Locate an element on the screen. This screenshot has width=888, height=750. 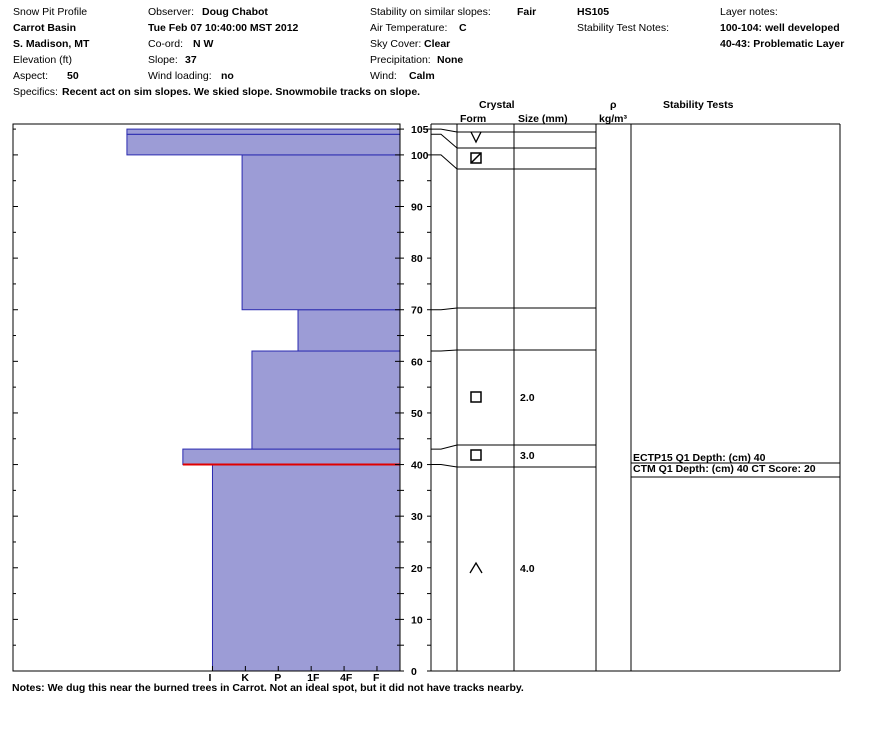
height-tick-label: 0 is located at coordinates (414, 672).